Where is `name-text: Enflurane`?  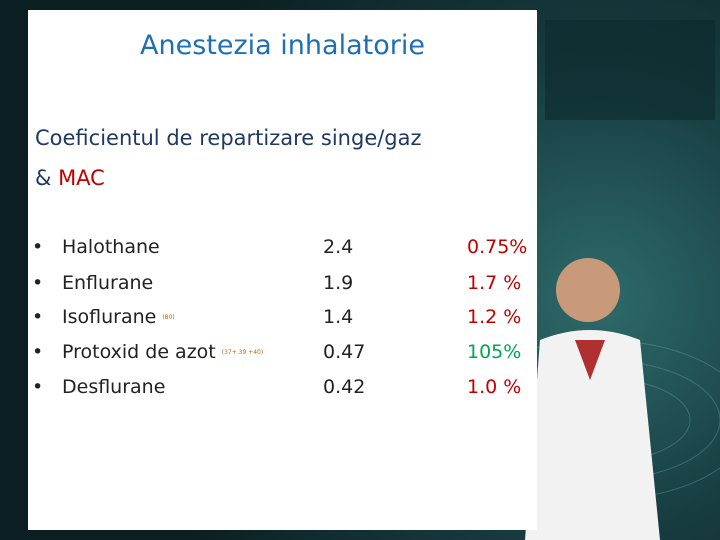 name-text: Enflurane is located at coordinates (108, 283).